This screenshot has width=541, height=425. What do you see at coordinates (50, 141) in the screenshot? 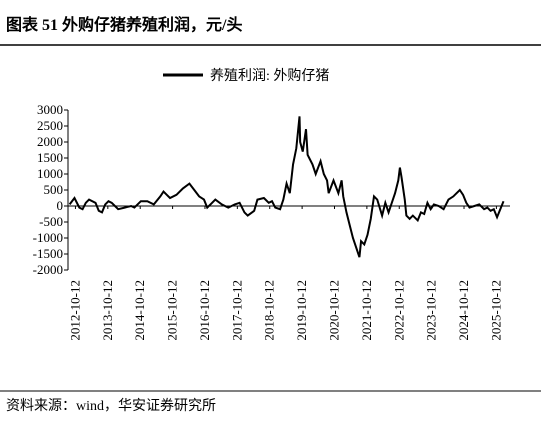
I see `y-tick-label: 2000` at bounding box center [50, 141].